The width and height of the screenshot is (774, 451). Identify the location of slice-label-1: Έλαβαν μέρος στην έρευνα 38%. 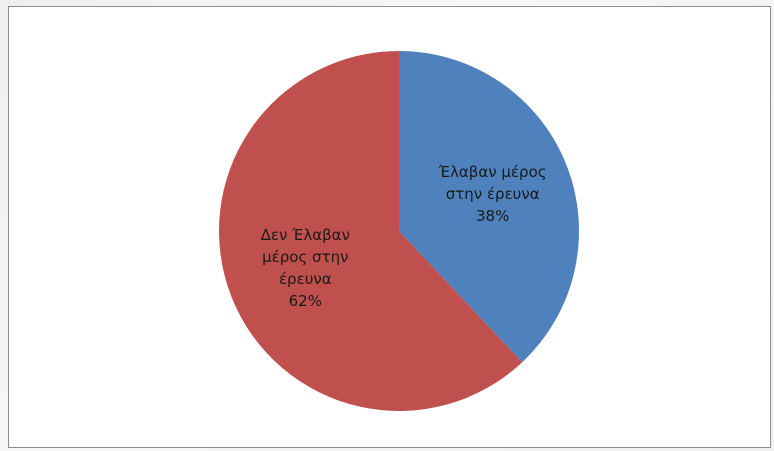
(492, 194).